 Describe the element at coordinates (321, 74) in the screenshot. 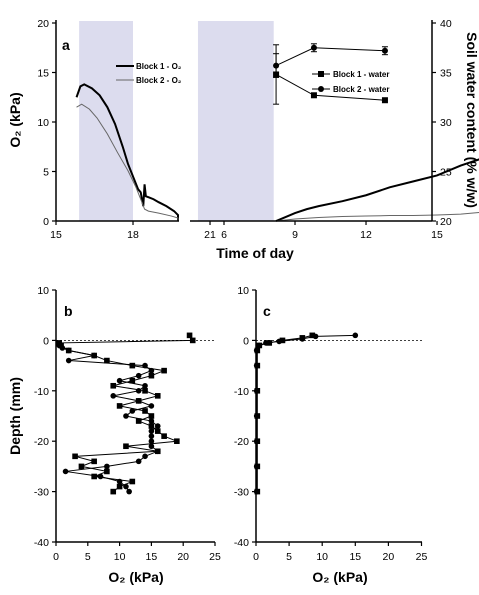

I see `legend-marker-block1-water` at that location.